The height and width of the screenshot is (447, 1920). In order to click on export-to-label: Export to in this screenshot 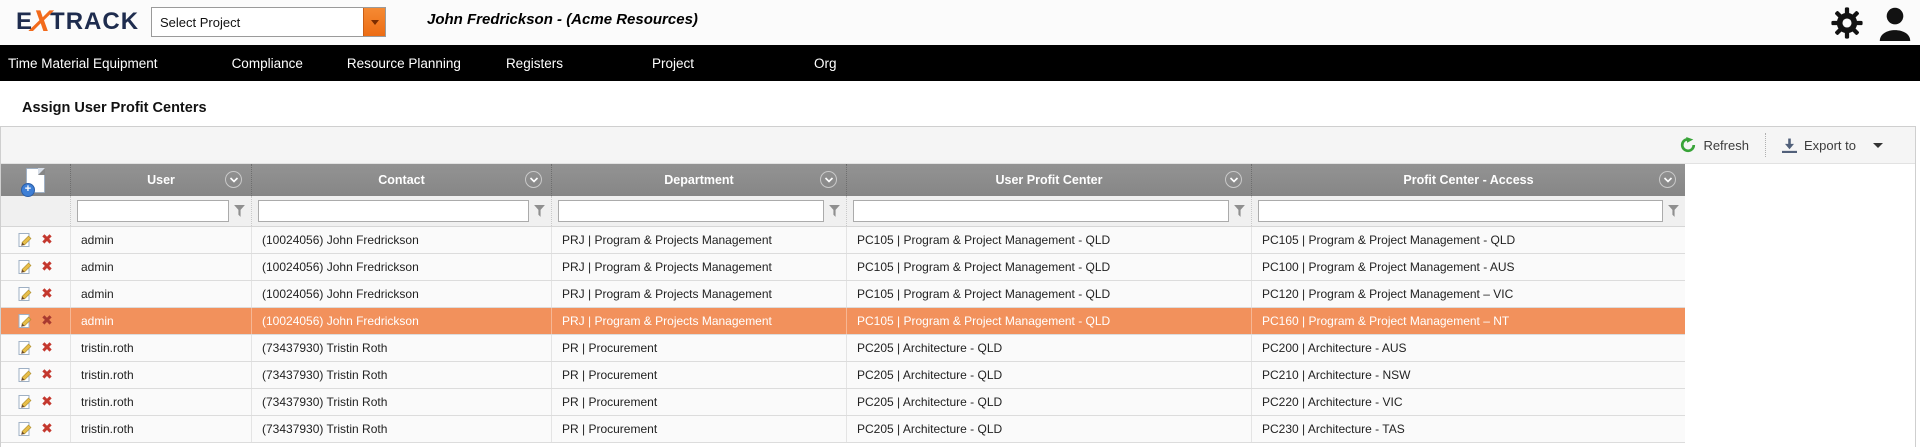, I will do `click(1829, 145)`.